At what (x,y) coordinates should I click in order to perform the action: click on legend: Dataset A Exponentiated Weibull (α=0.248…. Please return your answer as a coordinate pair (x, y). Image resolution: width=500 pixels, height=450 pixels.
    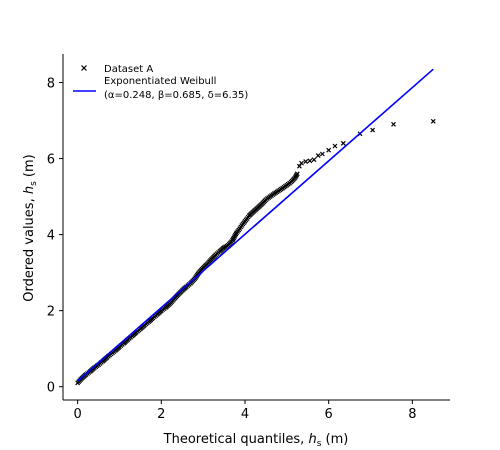
    Looking at the image, I should click on (160, 82).